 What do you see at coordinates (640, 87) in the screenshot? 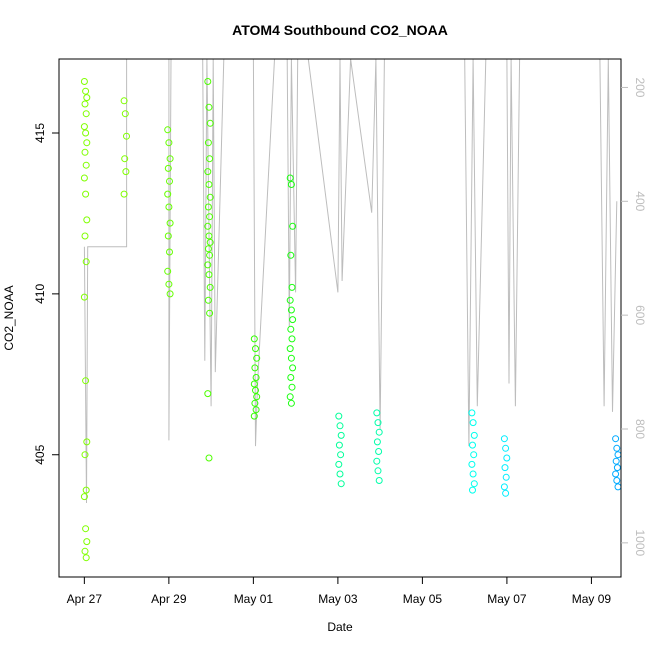
I see `y2-tick-label: 200` at bounding box center [640, 87].